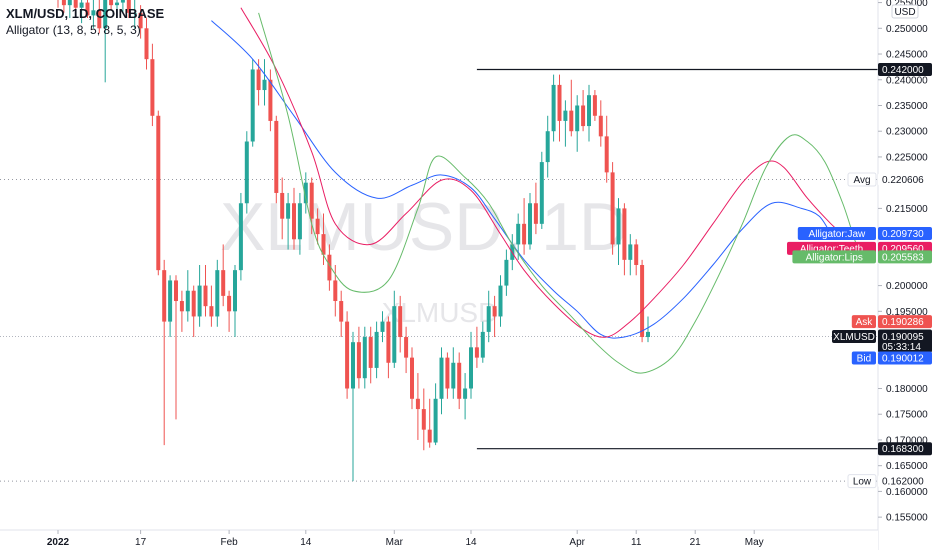 This screenshot has height=550, width=932. What do you see at coordinates (903, 449) in the screenshot?
I see `hline-price-1-value: 0.168300` at bounding box center [903, 449].